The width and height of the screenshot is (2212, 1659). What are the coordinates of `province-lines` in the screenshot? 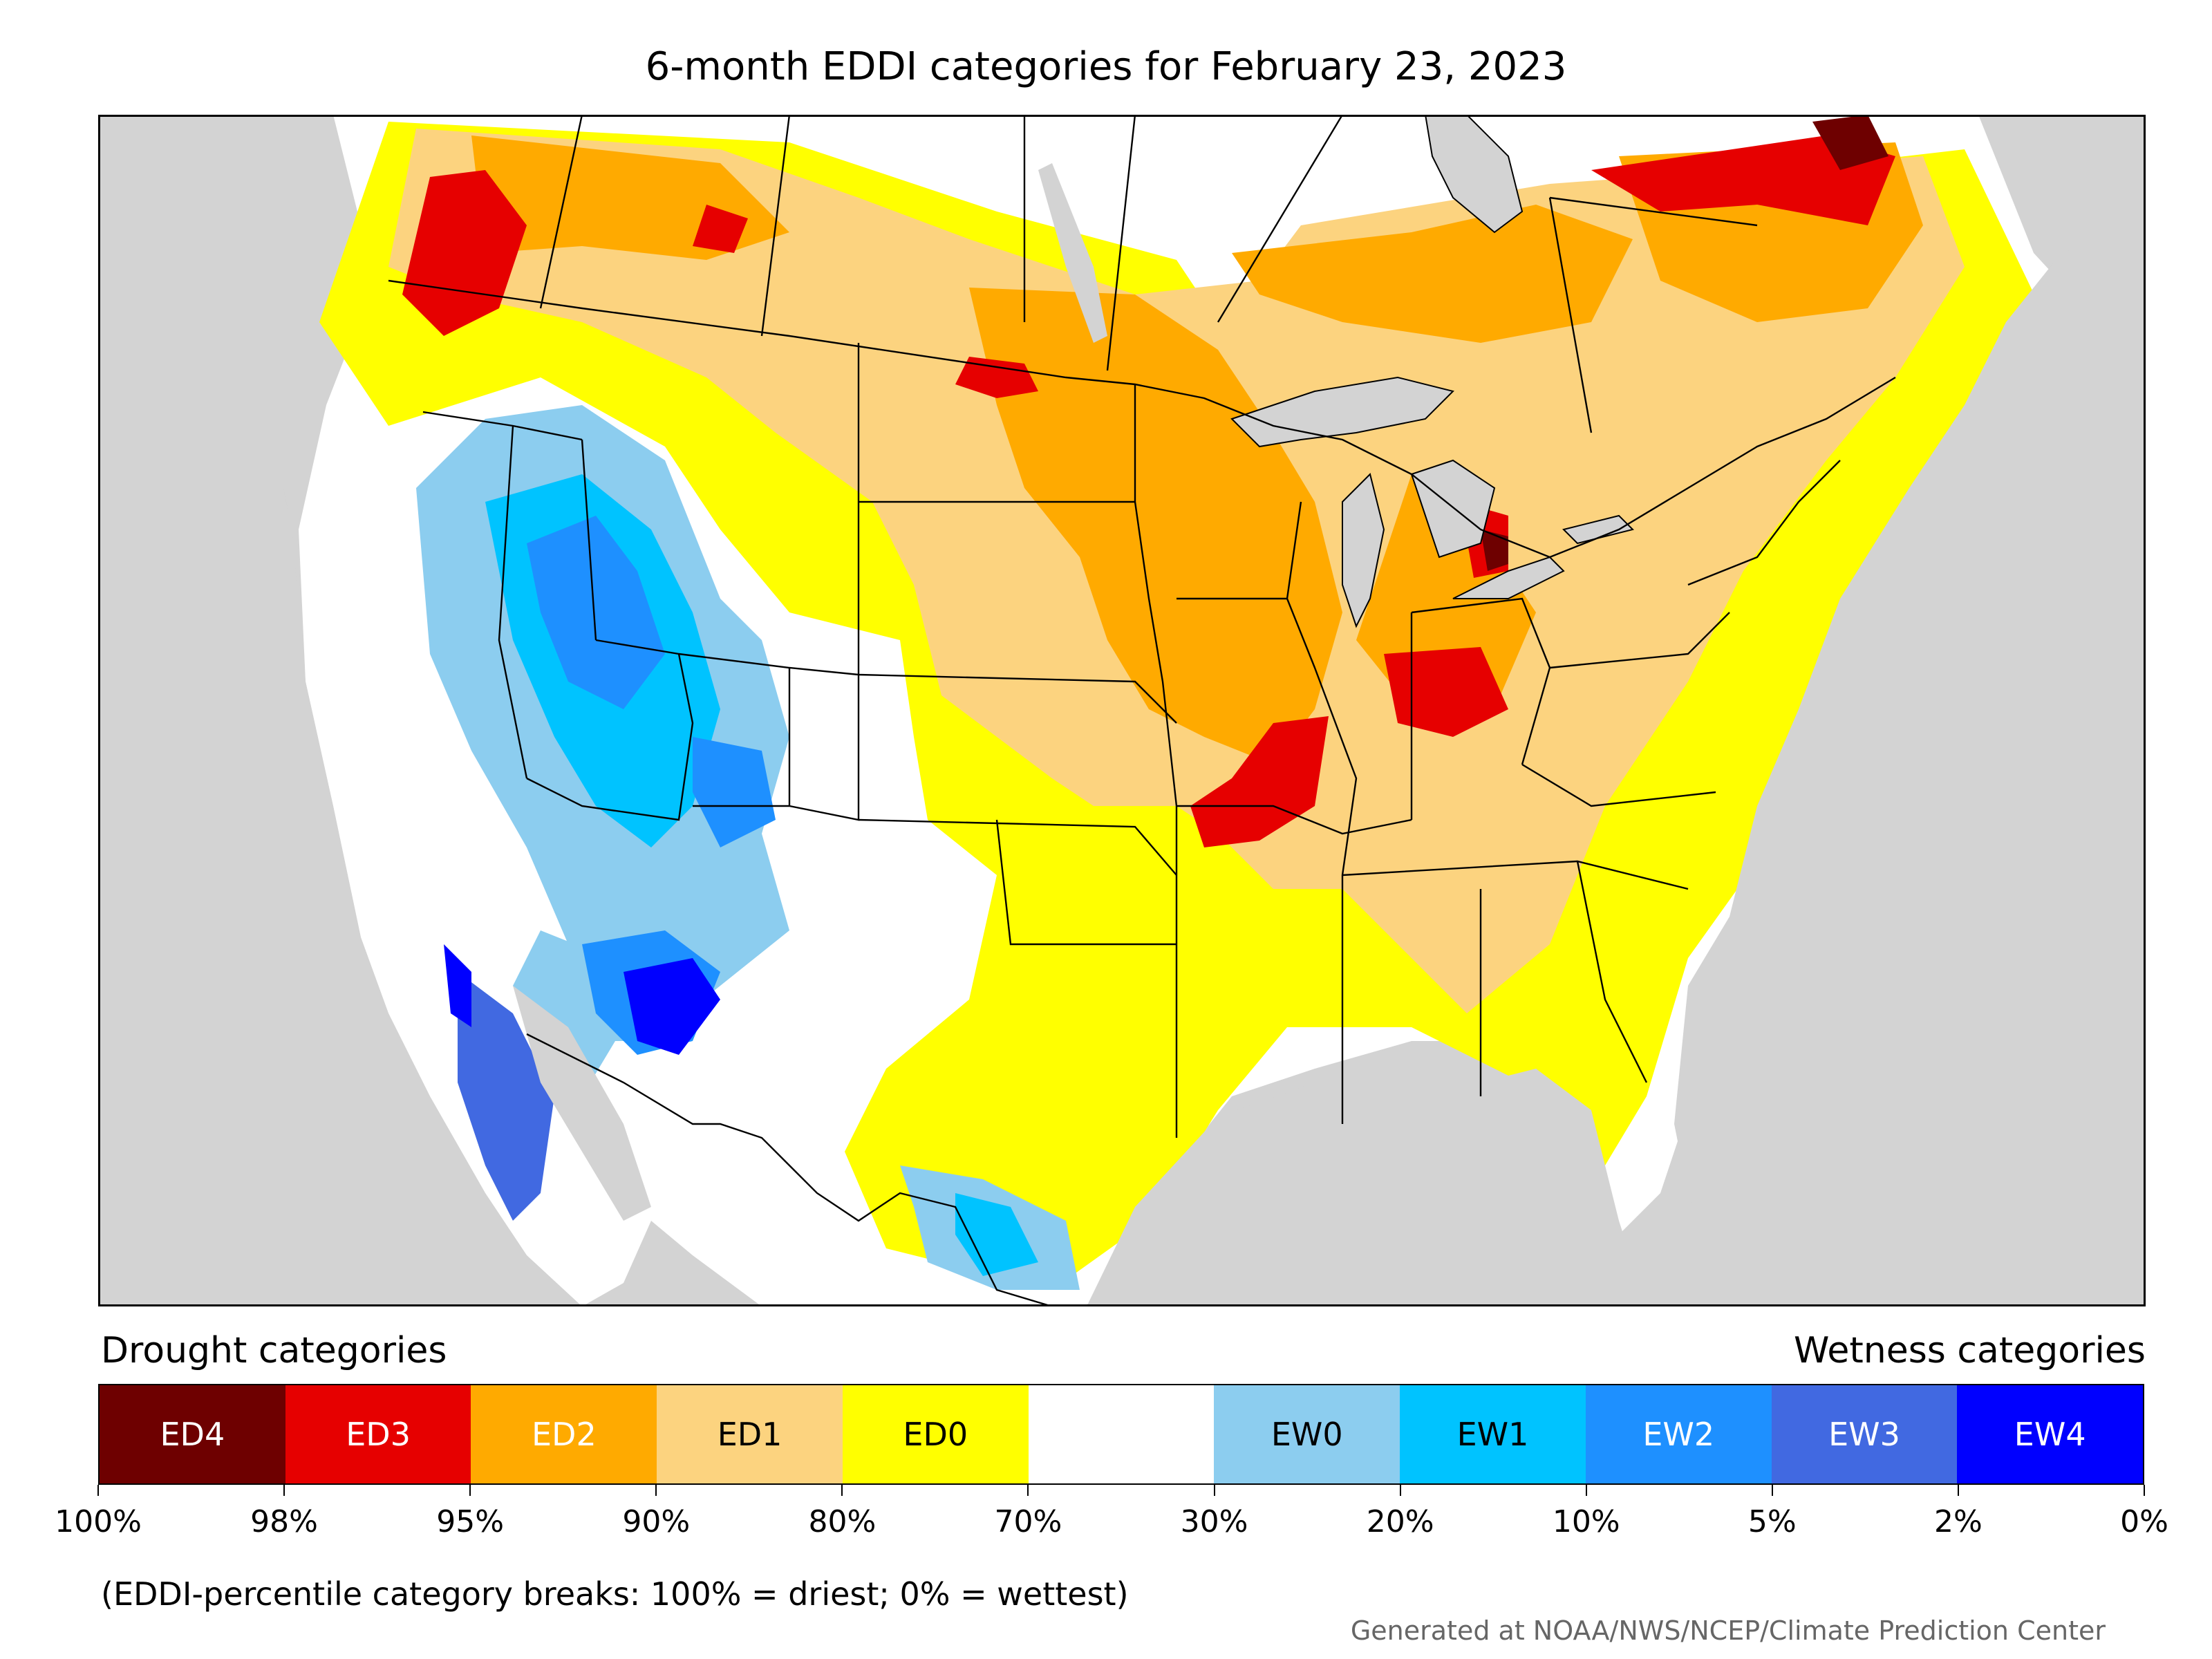 It's located at (1148, 274).